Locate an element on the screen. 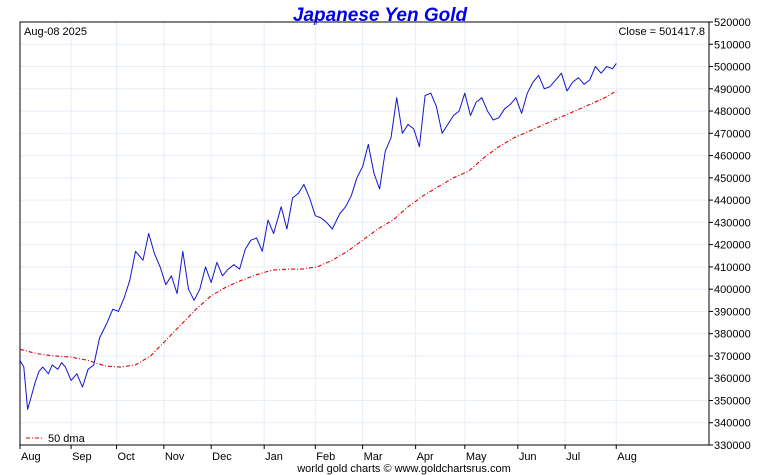 Image resolution: width=760 pixels, height=475 pixels. x-tick-label: Feb is located at coordinates (325, 457).